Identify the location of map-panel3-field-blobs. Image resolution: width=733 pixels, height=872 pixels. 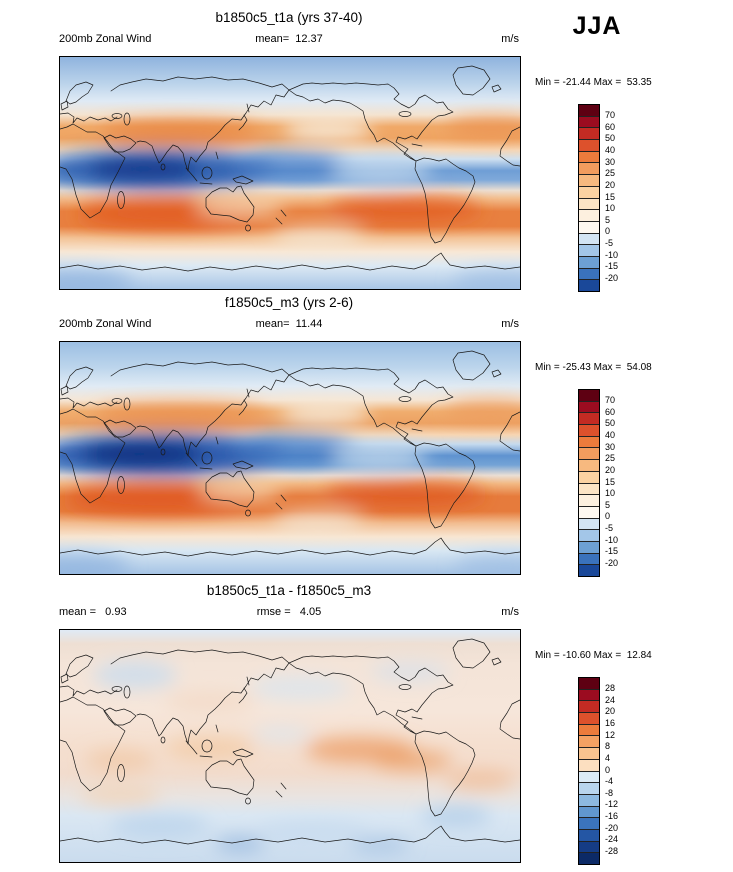
(297, 756).